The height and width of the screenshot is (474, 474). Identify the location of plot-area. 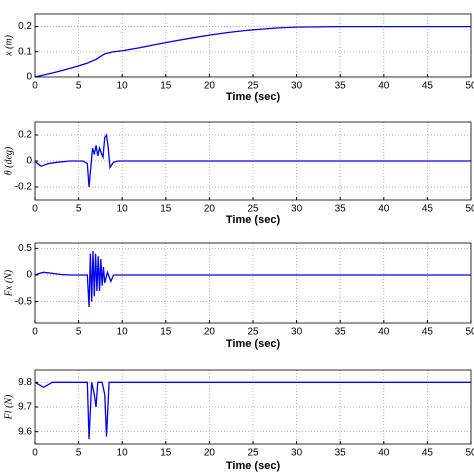
(253, 45).